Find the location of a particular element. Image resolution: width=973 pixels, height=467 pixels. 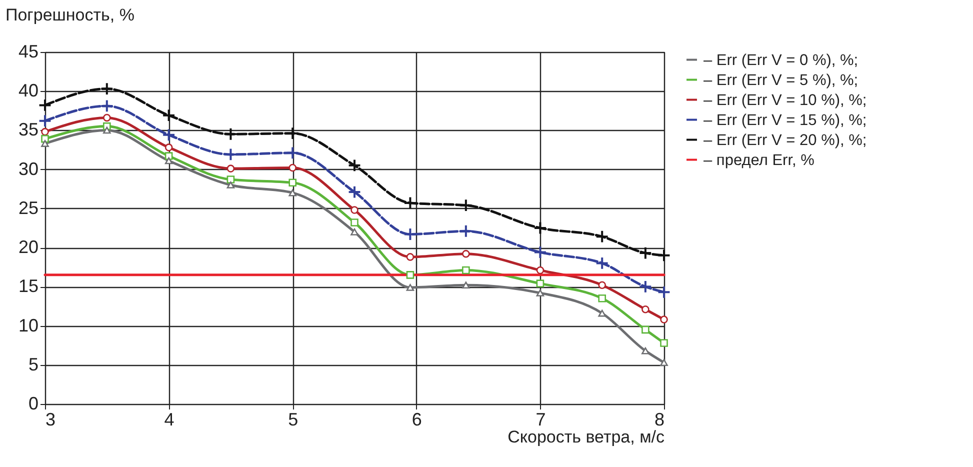

y-tick-label: 30 is located at coordinates (28, 168).